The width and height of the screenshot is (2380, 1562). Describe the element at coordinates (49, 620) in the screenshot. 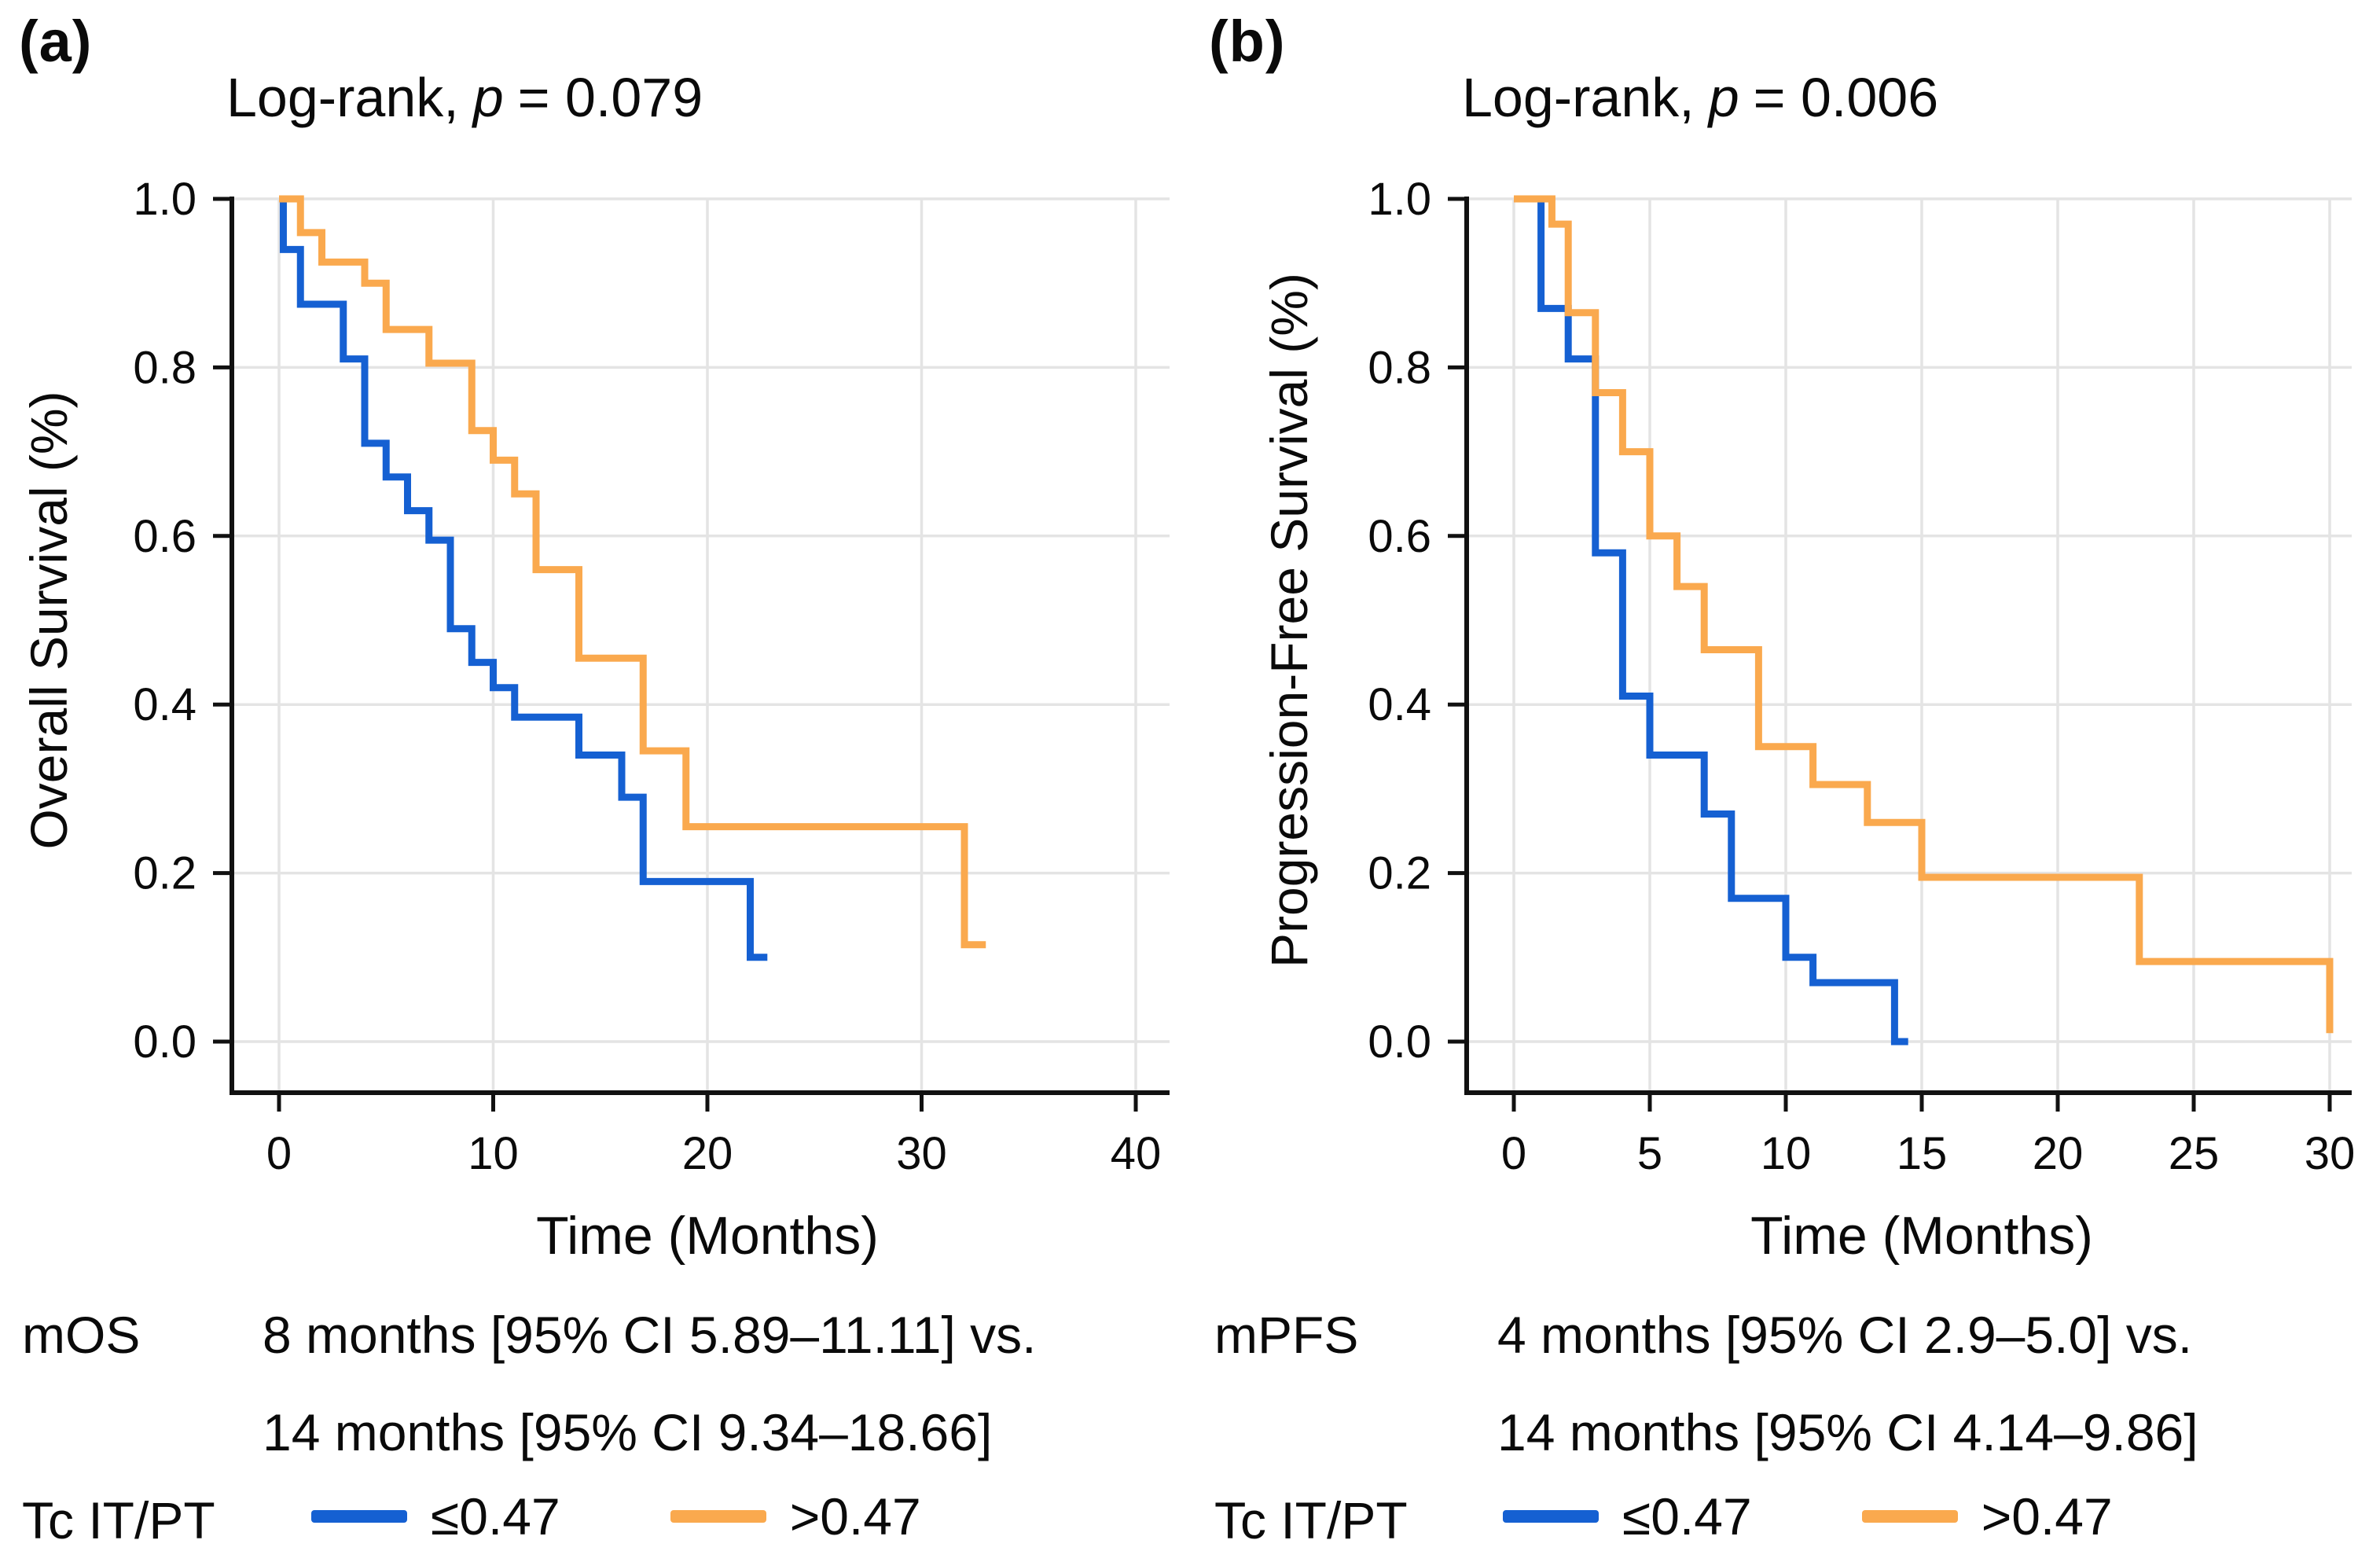

I see `y-axis-label-overall-survival: Overall Survival (%)` at that location.